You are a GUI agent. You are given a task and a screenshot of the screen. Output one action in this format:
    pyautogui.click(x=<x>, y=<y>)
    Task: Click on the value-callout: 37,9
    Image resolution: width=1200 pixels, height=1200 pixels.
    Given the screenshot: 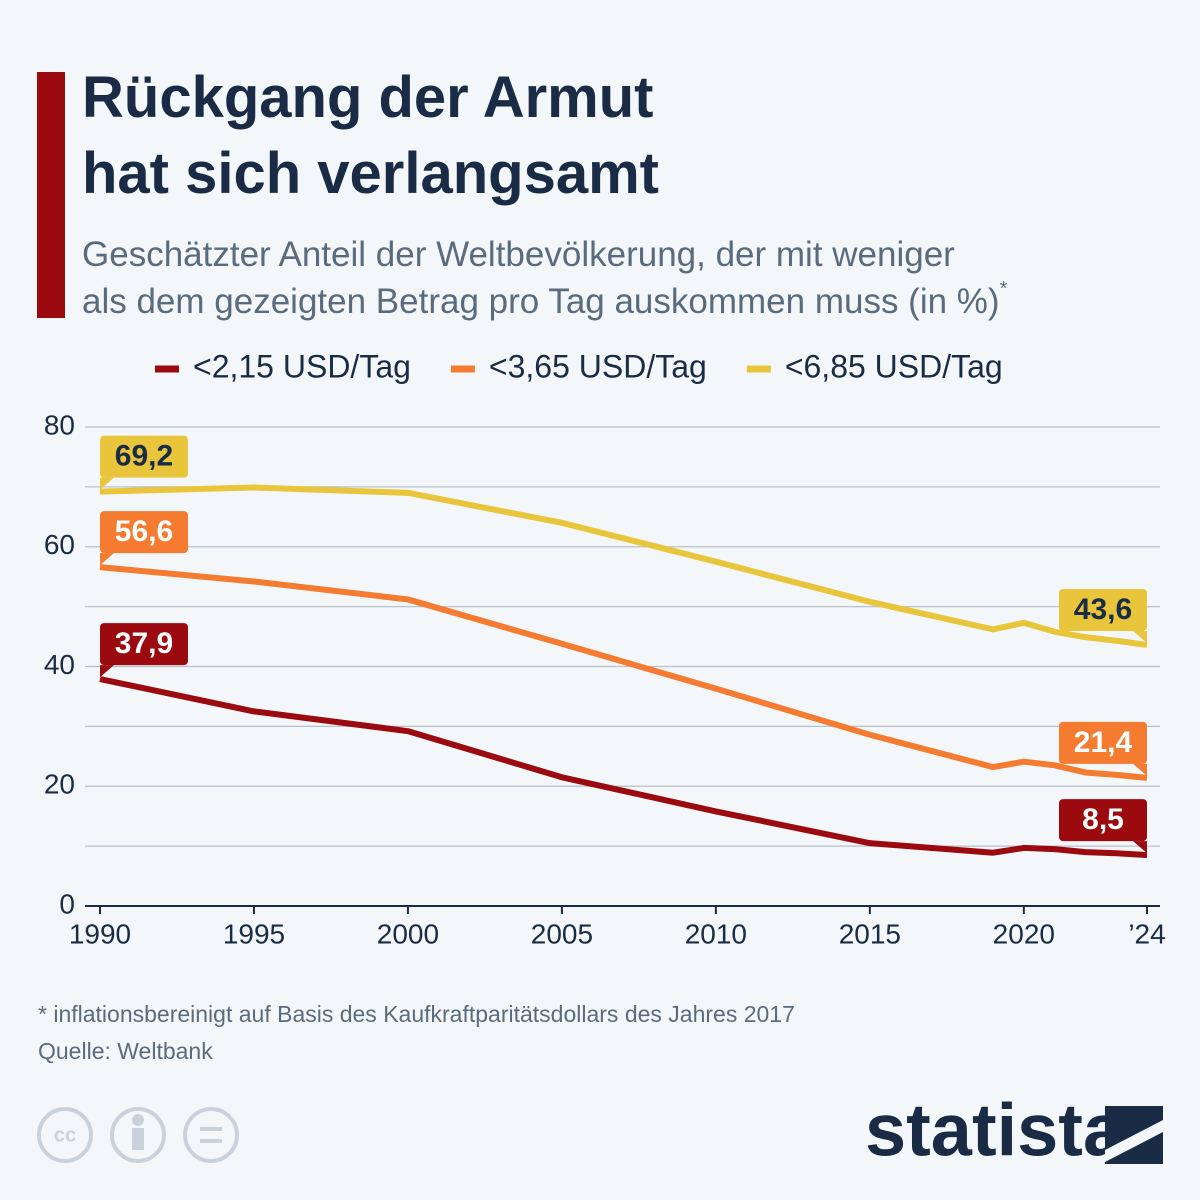 What is the action you would take?
    pyautogui.click(x=144, y=650)
    